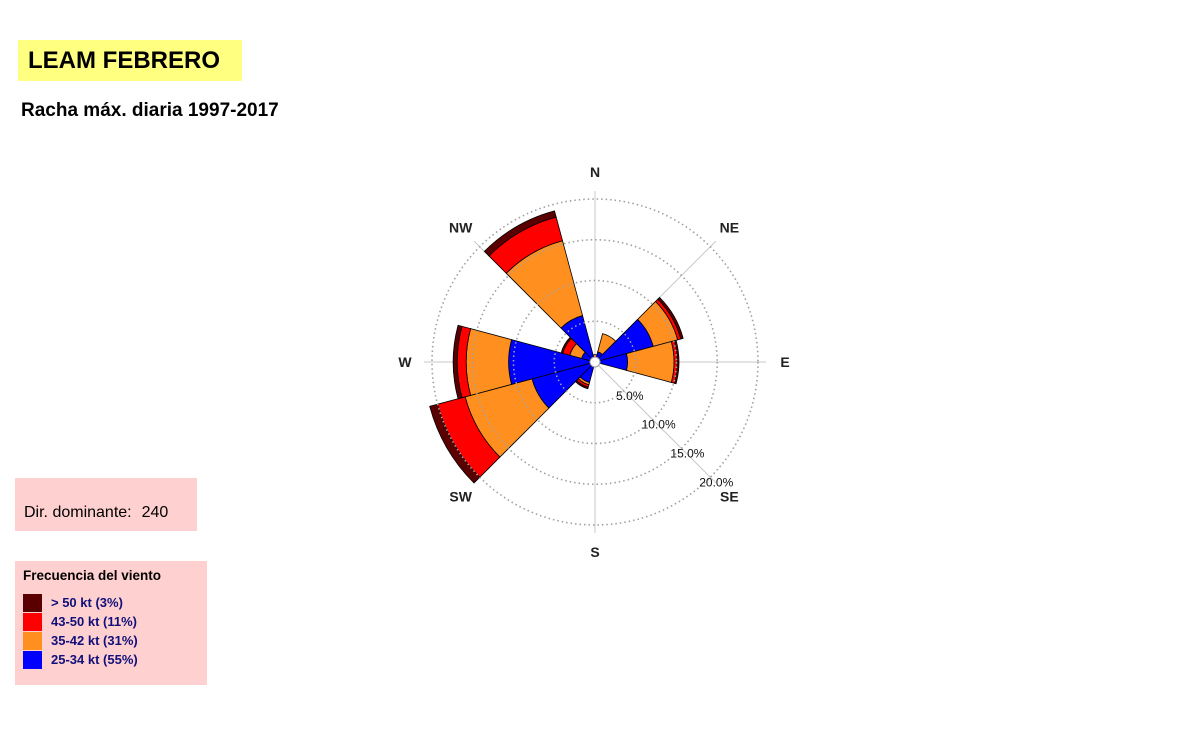 This screenshot has width=1194, height=730. Describe the element at coordinates (784, 362) in the screenshot. I see `compass-label: E` at that location.